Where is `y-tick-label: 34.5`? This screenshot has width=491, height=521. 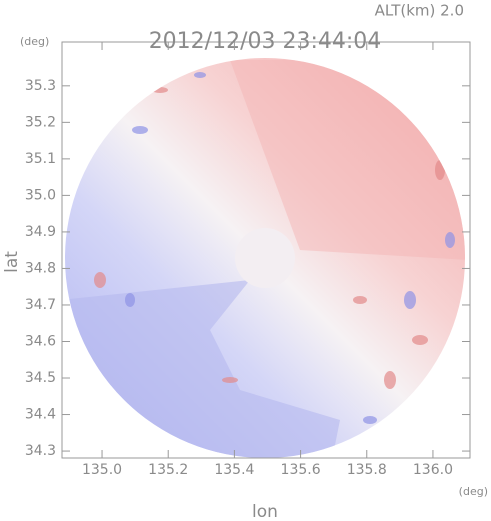 y-tick-label: 34.5 is located at coordinates (40, 378).